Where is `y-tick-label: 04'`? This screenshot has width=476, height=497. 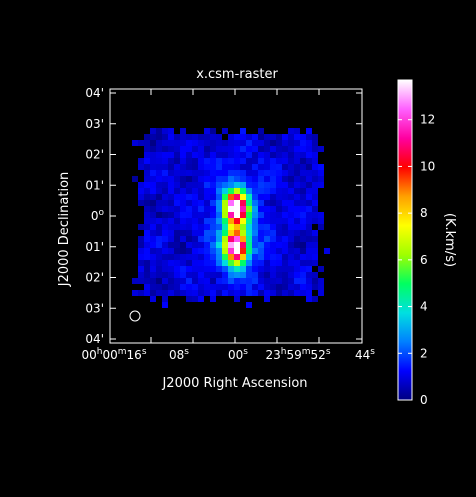 y-tick-label: 04' is located at coordinates (94, 339).